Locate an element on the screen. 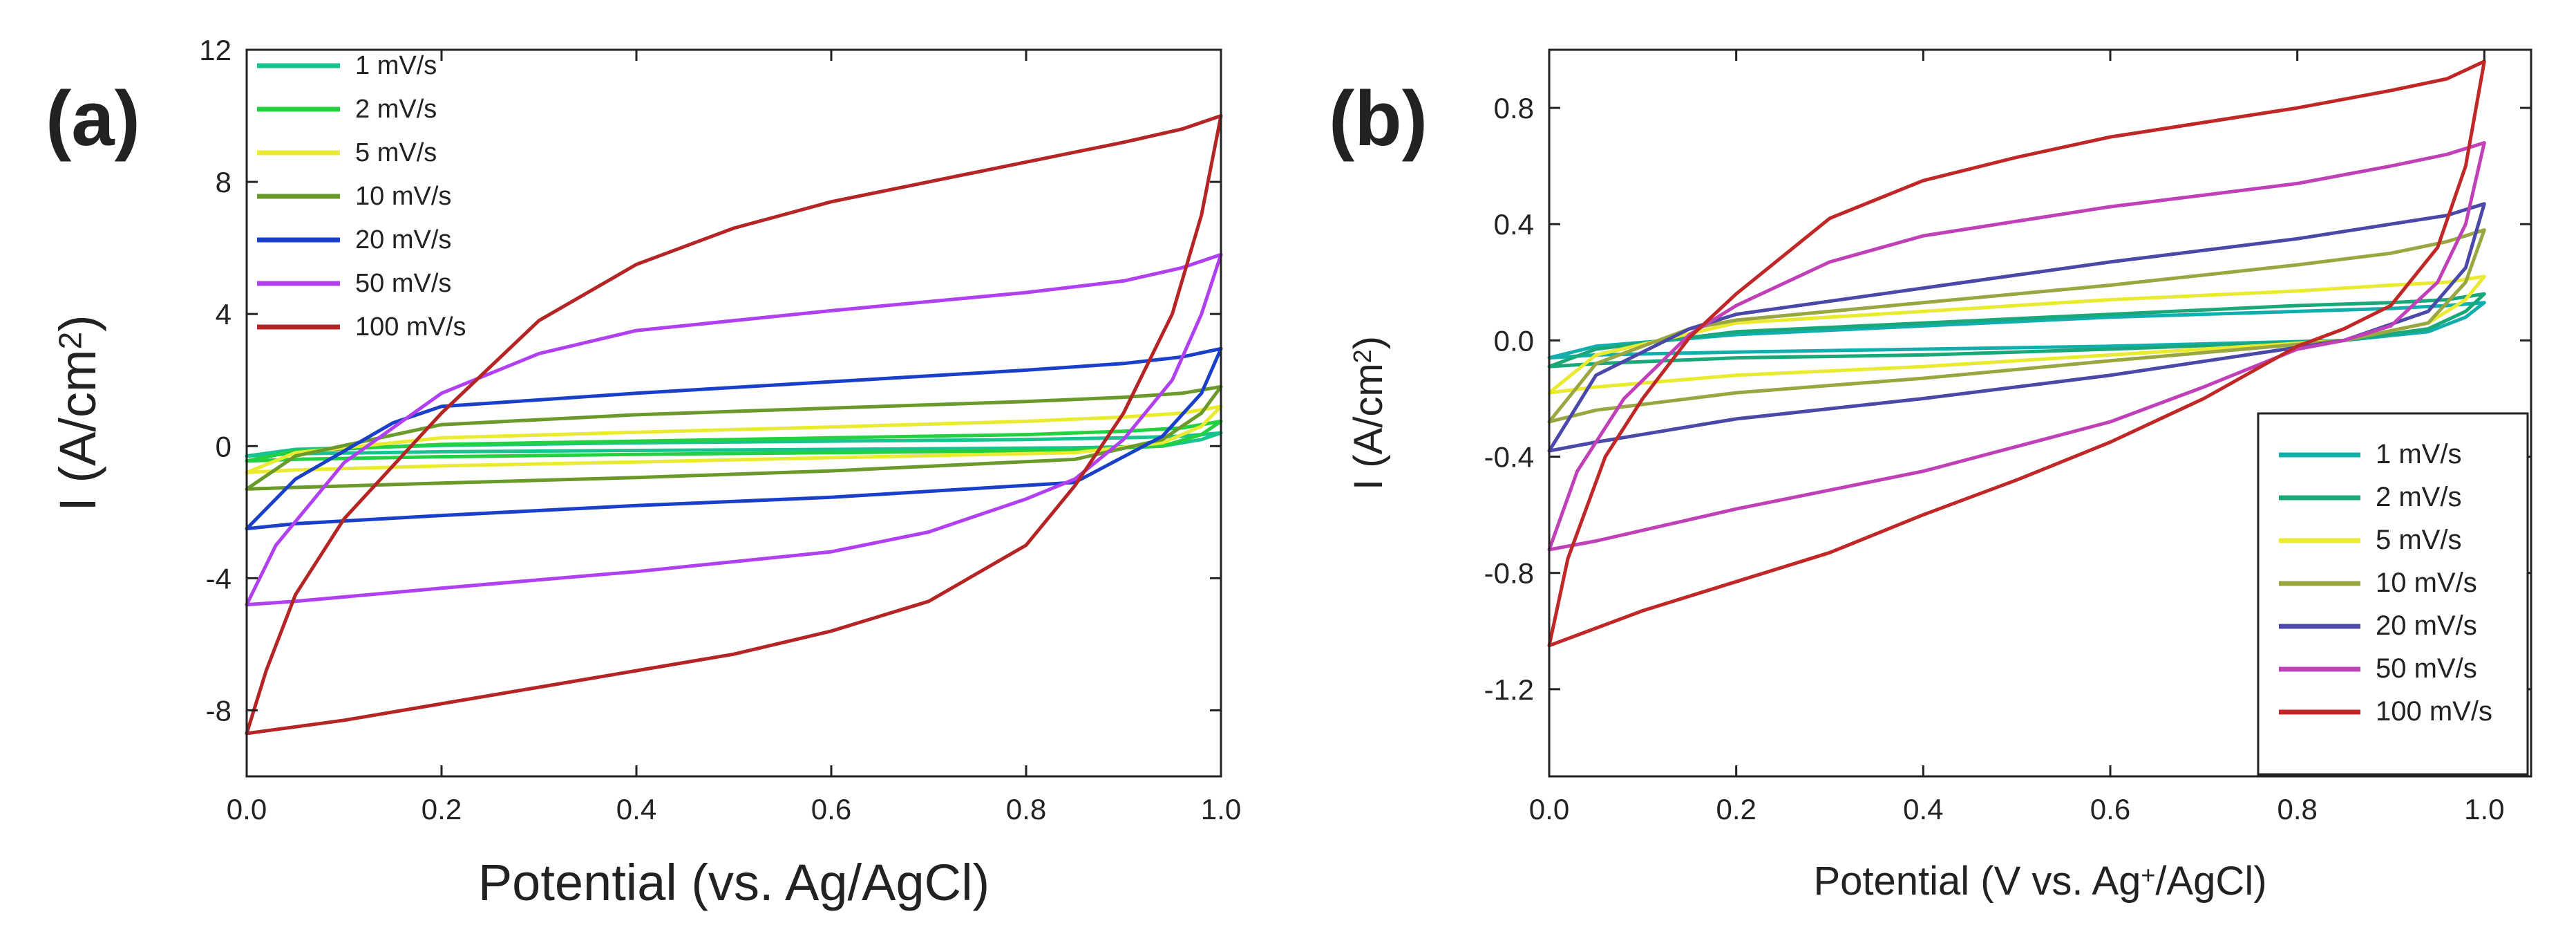  chart-a-y-axis-title-sup: 2 is located at coordinates (70, 341).